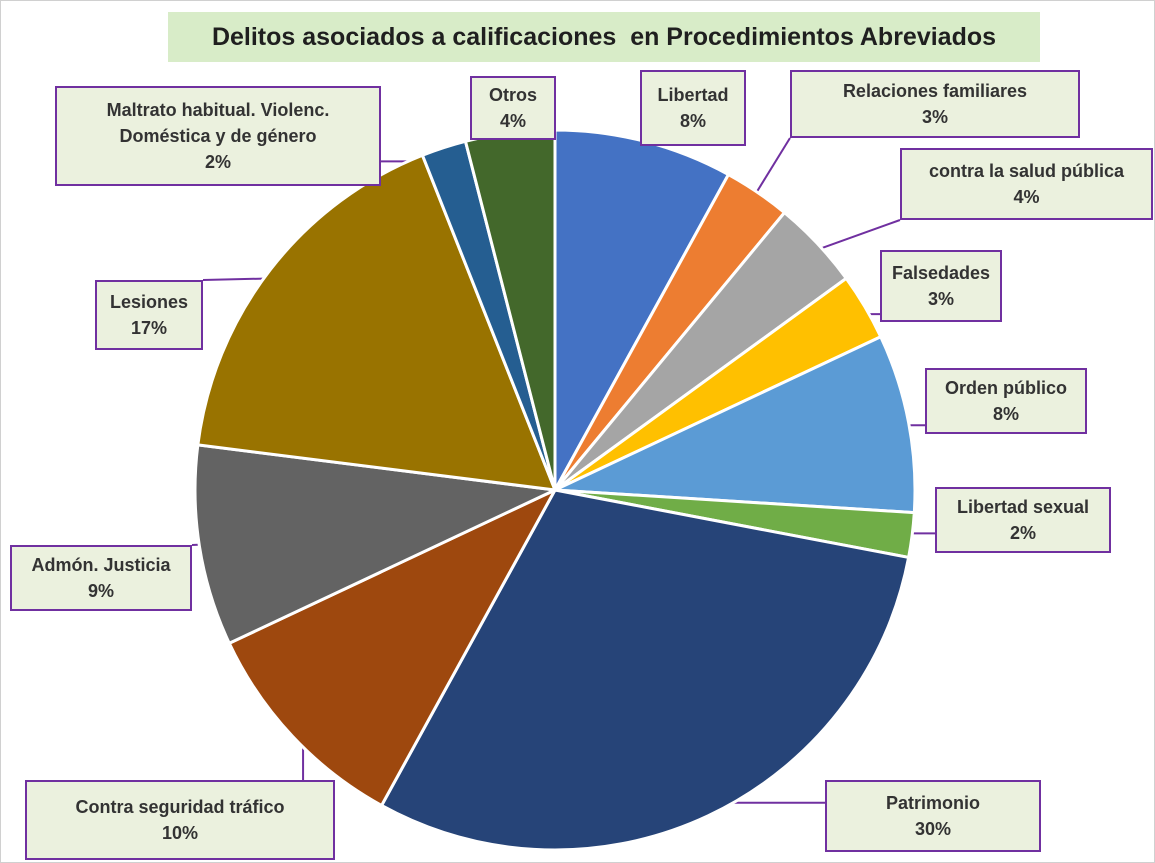 The image size is (1155, 863). Describe the element at coordinates (149, 315) in the screenshot. I see `data-label: Lesiones 17%` at that location.